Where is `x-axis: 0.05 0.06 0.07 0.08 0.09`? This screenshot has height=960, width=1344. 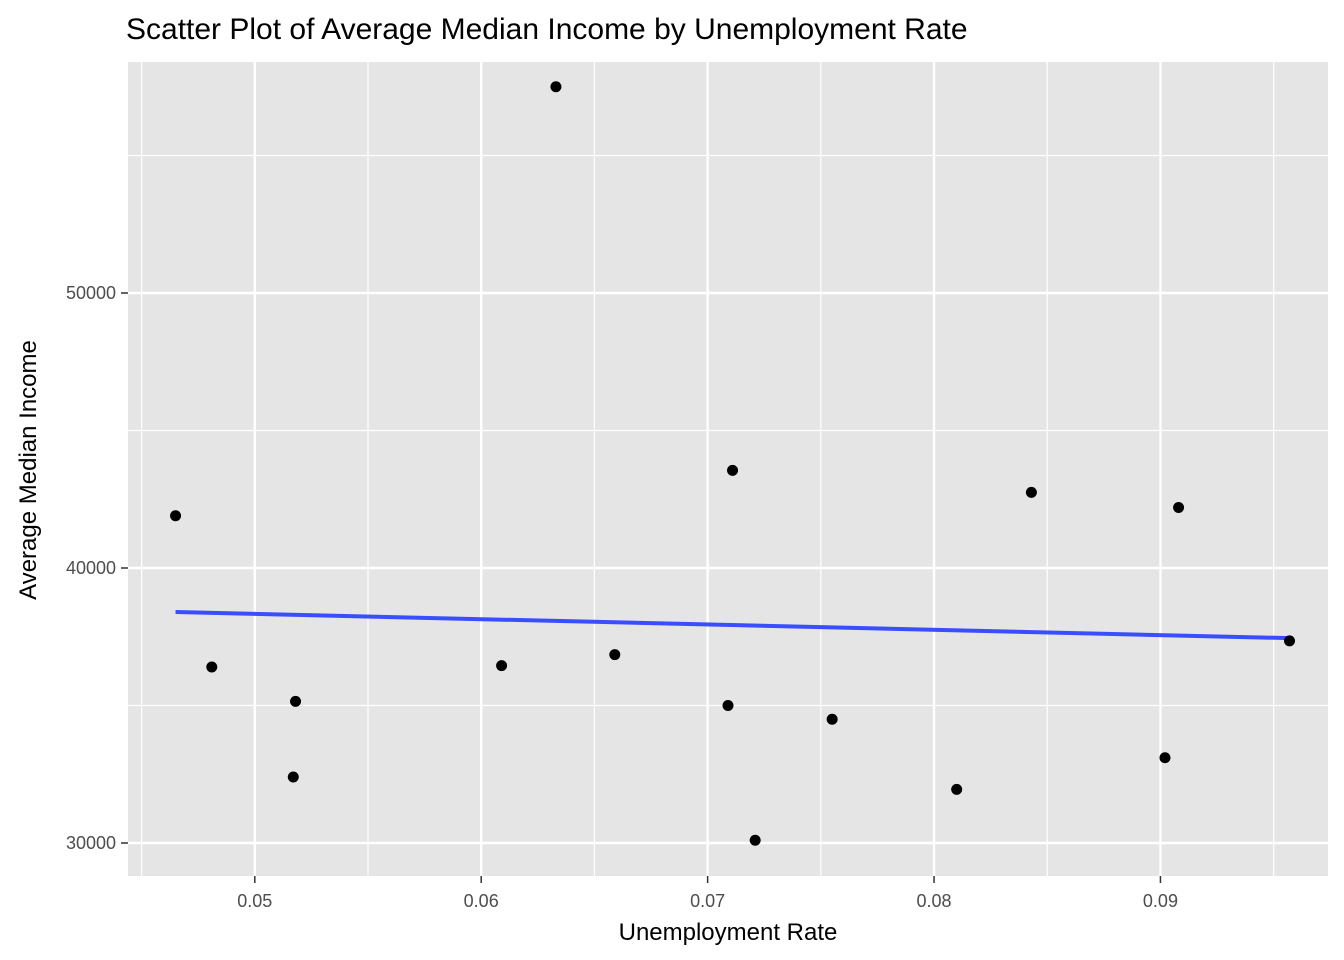 x-axis: 0.05 0.06 0.07 0.08 0.09 is located at coordinates (707, 893).